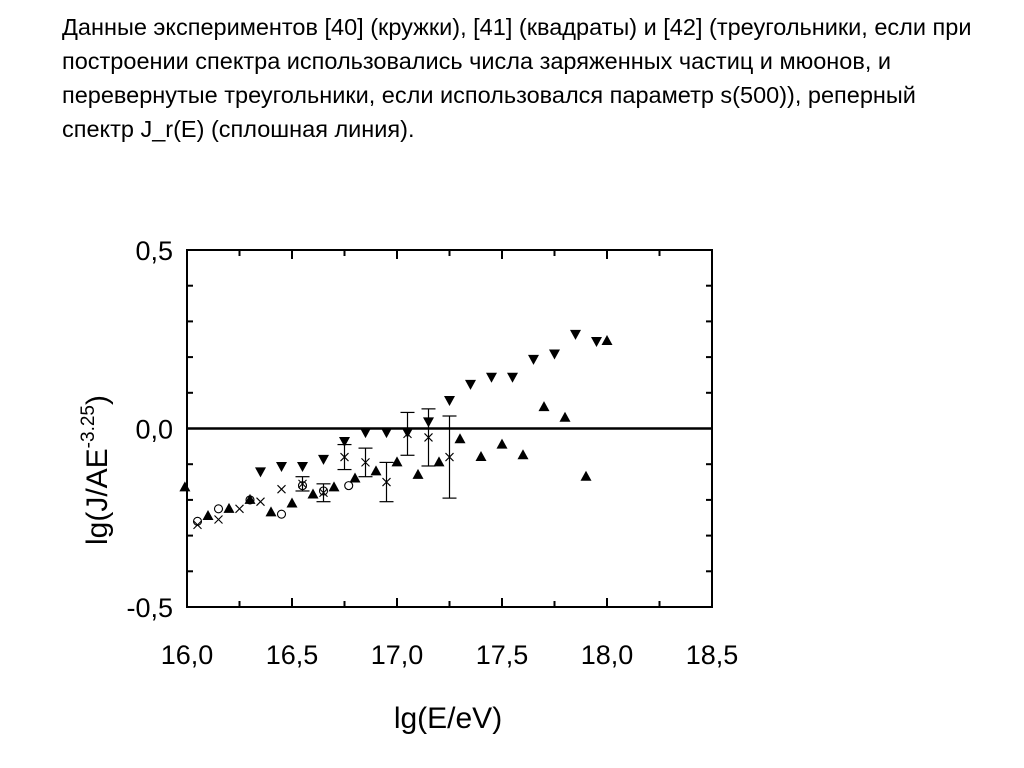 This screenshot has height=768, width=1024. What do you see at coordinates (88, 426) in the screenshot?
I see `y-axis-title-exponent: -3.25` at bounding box center [88, 426].